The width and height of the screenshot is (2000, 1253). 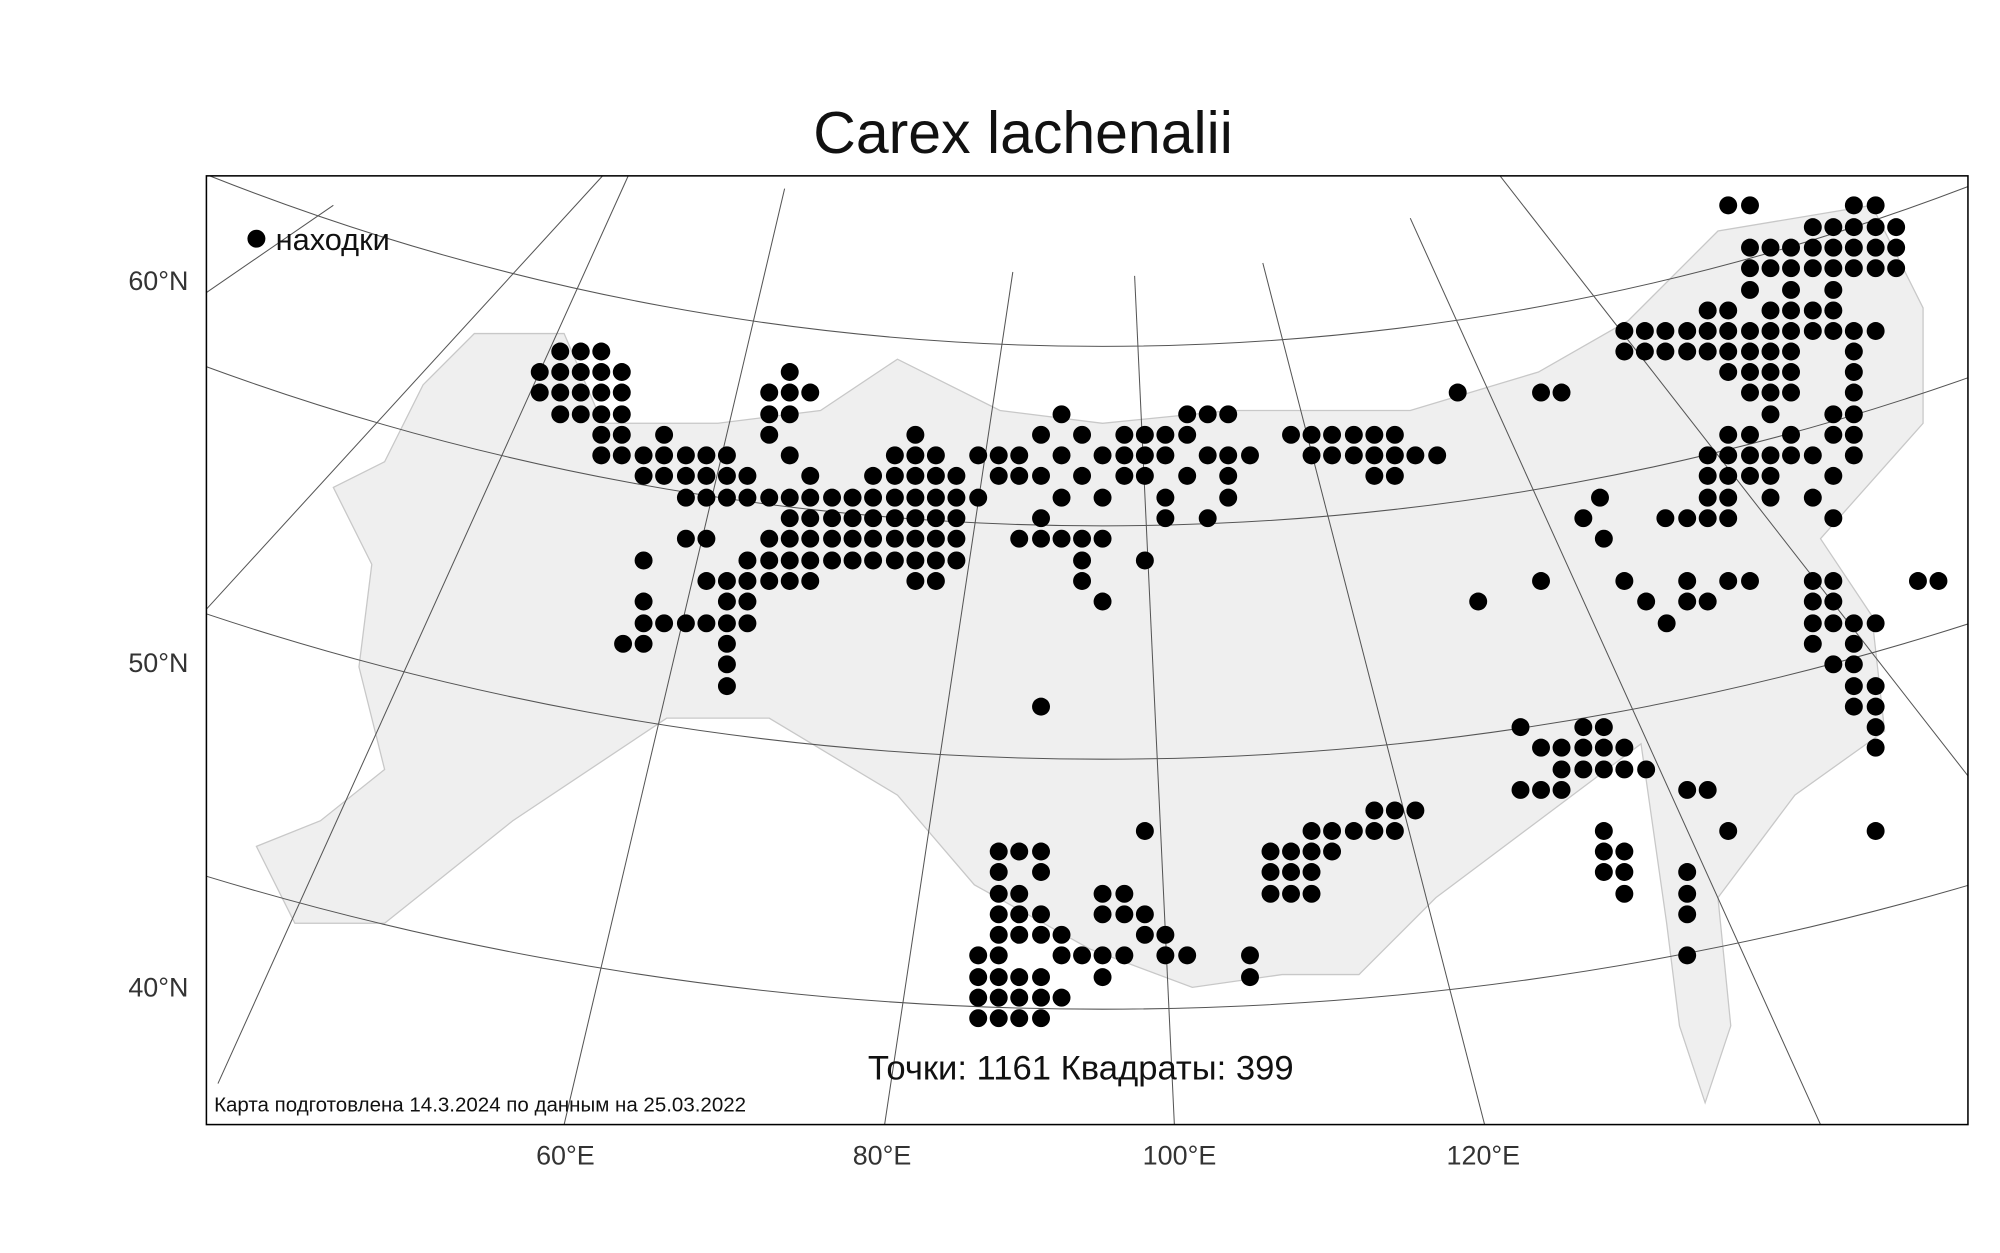 I want to click on title: Carex lachenalii, so click(x=1023, y=133).